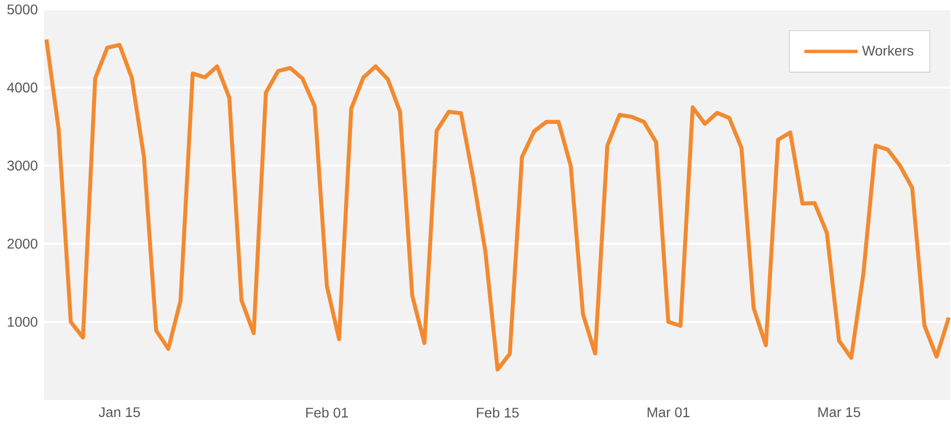 The image size is (951, 426). What do you see at coordinates (669, 412) in the screenshot?
I see `x-tick-label: Mar 01` at bounding box center [669, 412].